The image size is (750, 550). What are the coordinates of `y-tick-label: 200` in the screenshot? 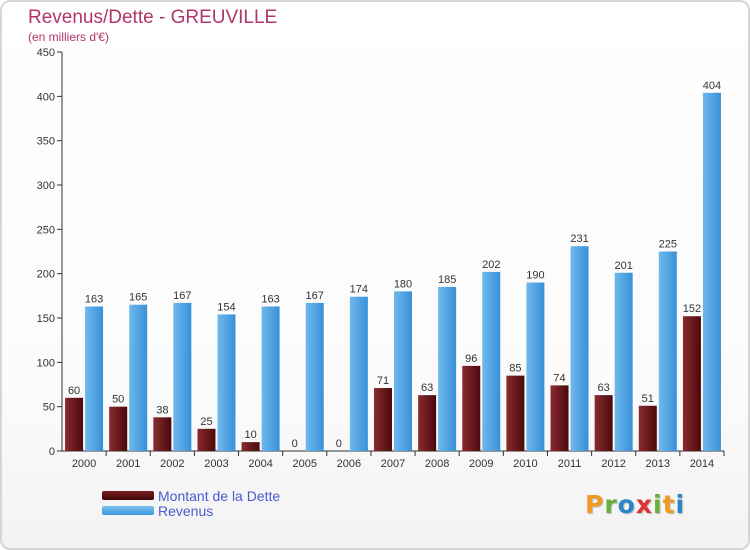 It's located at (46, 275).